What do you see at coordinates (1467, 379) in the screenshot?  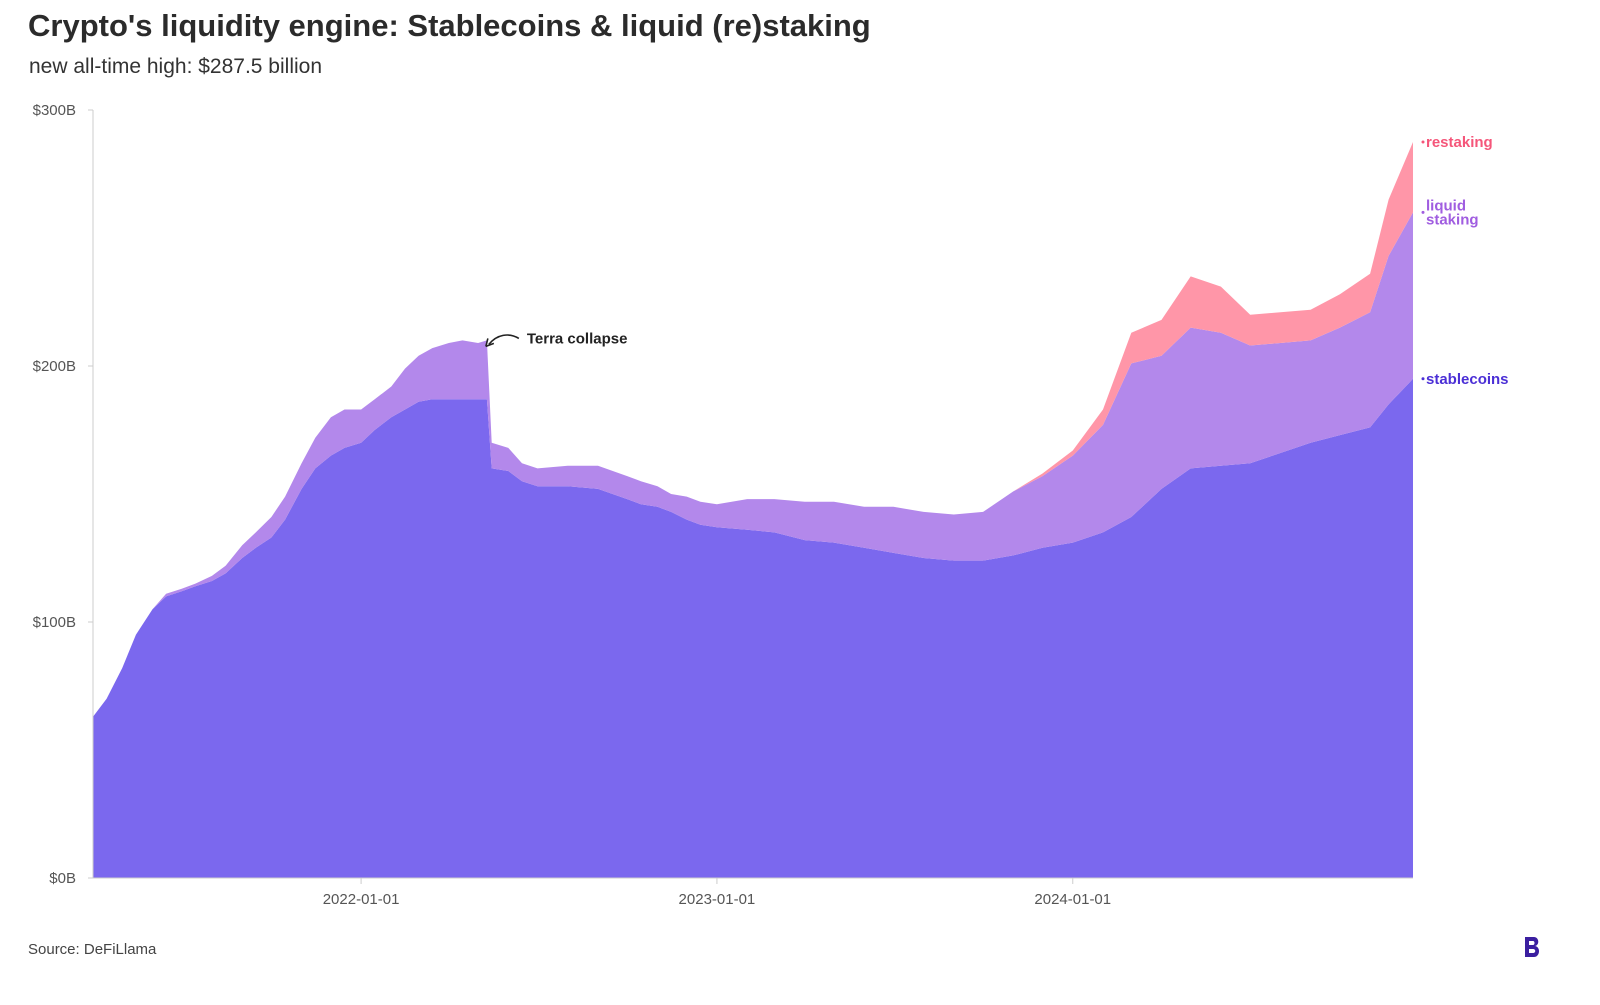 I see `series-label-stablecoins: stablecoins` at bounding box center [1467, 379].